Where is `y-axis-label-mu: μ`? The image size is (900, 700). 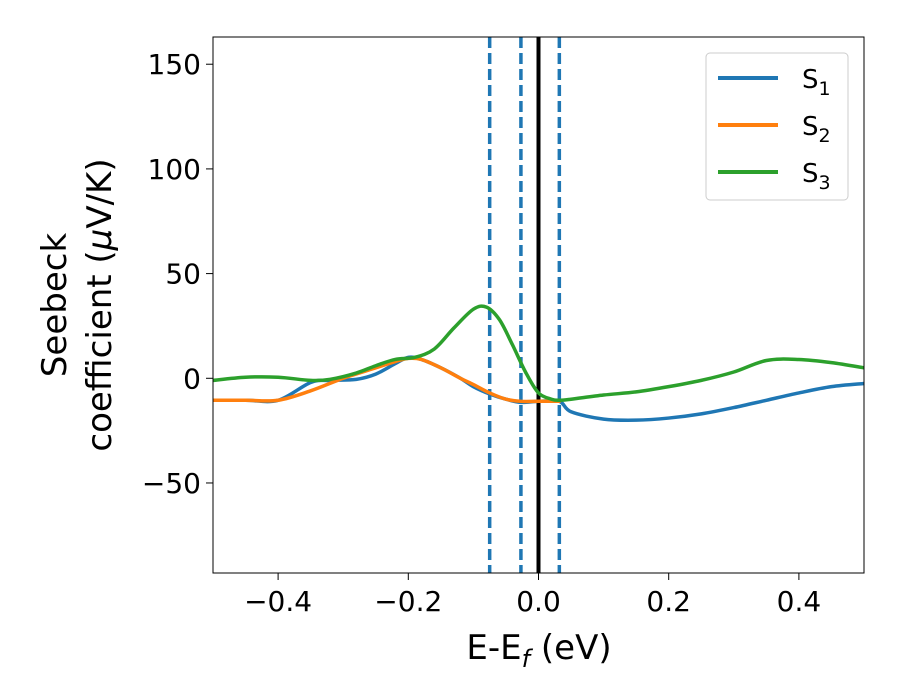 y-axis-label-mu: μ is located at coordinates (100, 240).